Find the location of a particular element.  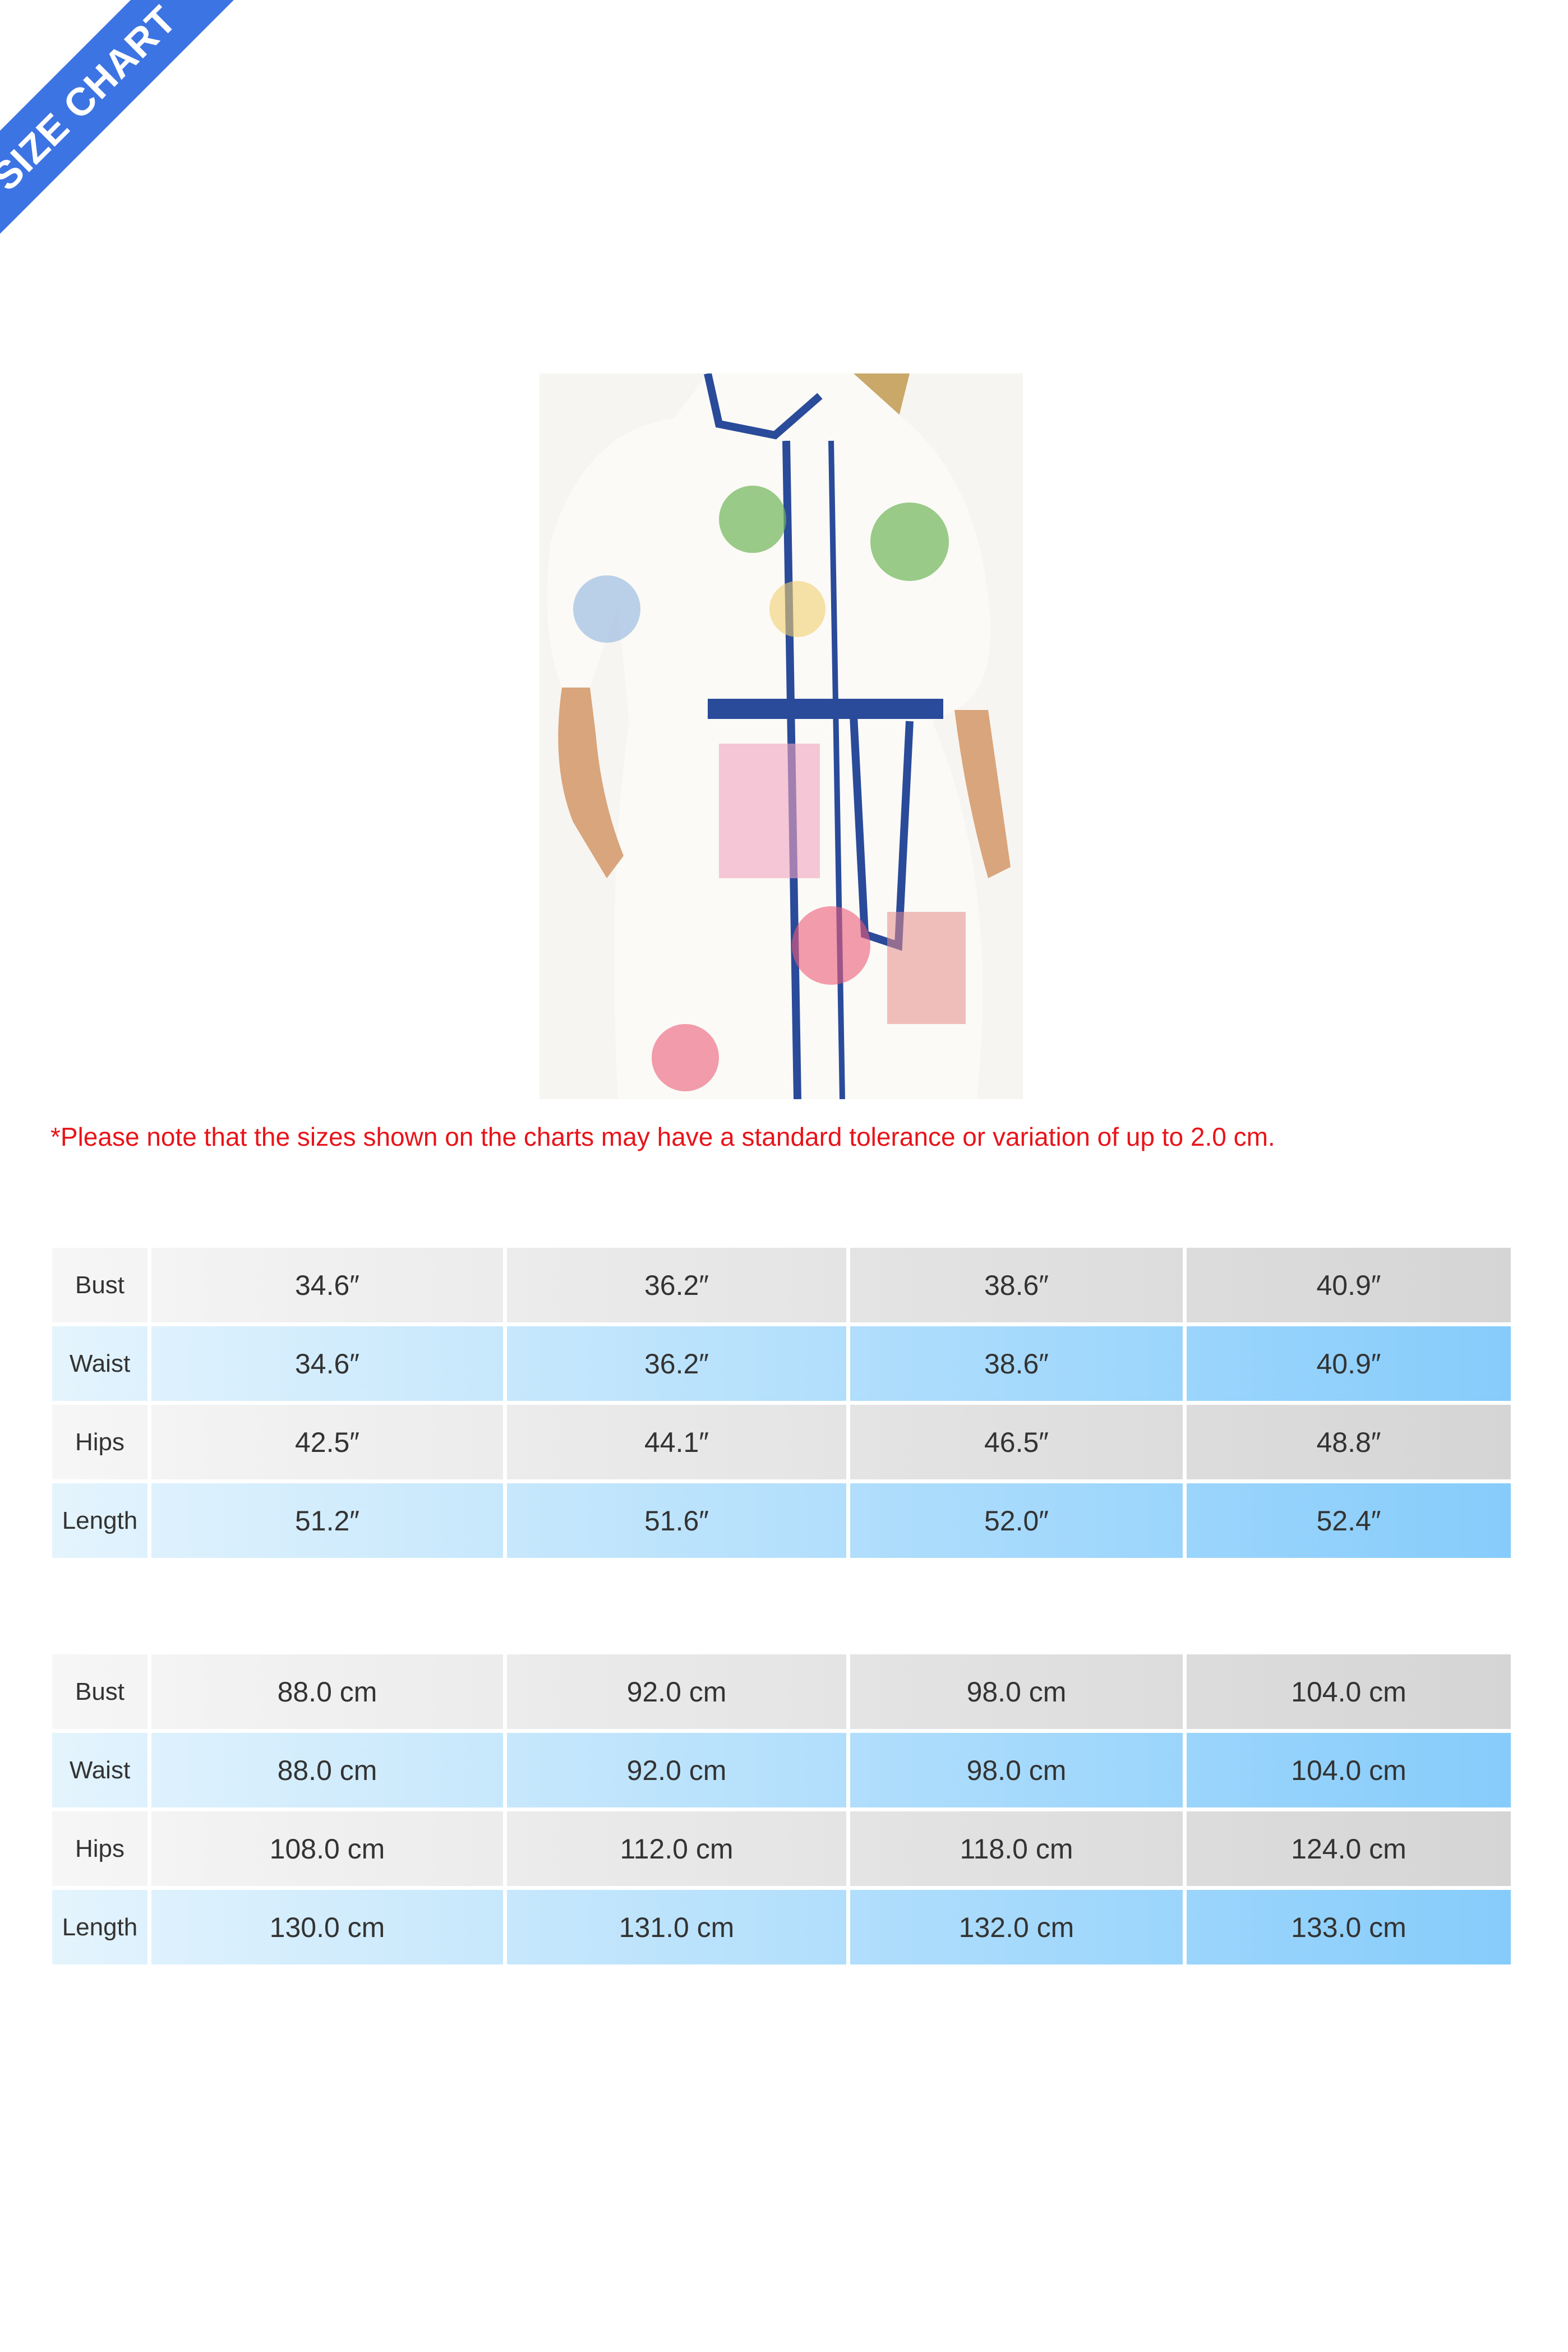

size-chart-ribbon: SIZE CHART is located at coordinates (118, 118).